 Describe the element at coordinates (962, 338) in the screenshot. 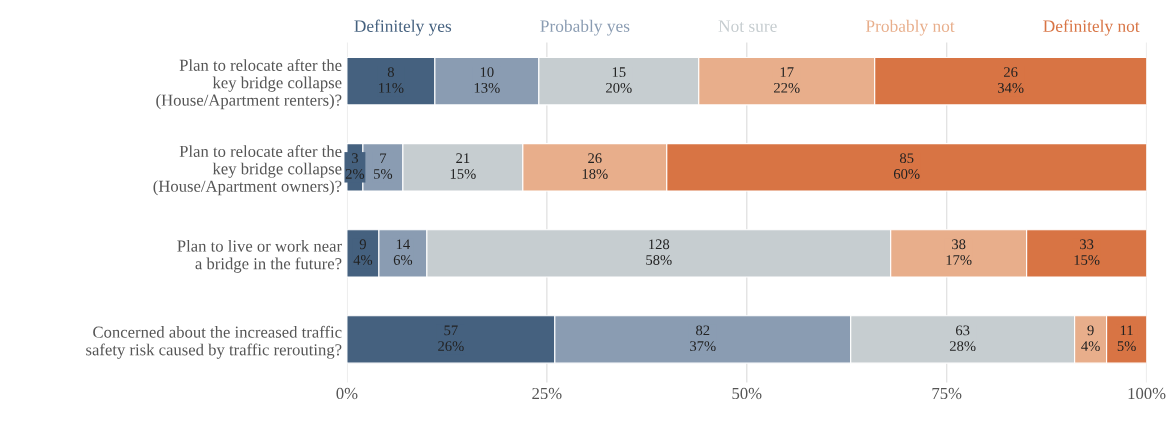

I see `data-label: 63 28%` at that location.